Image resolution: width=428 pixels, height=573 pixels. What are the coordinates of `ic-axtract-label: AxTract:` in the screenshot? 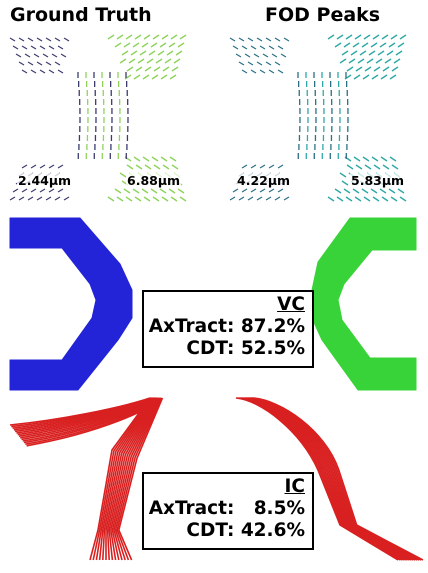 It's located at (191, 508).